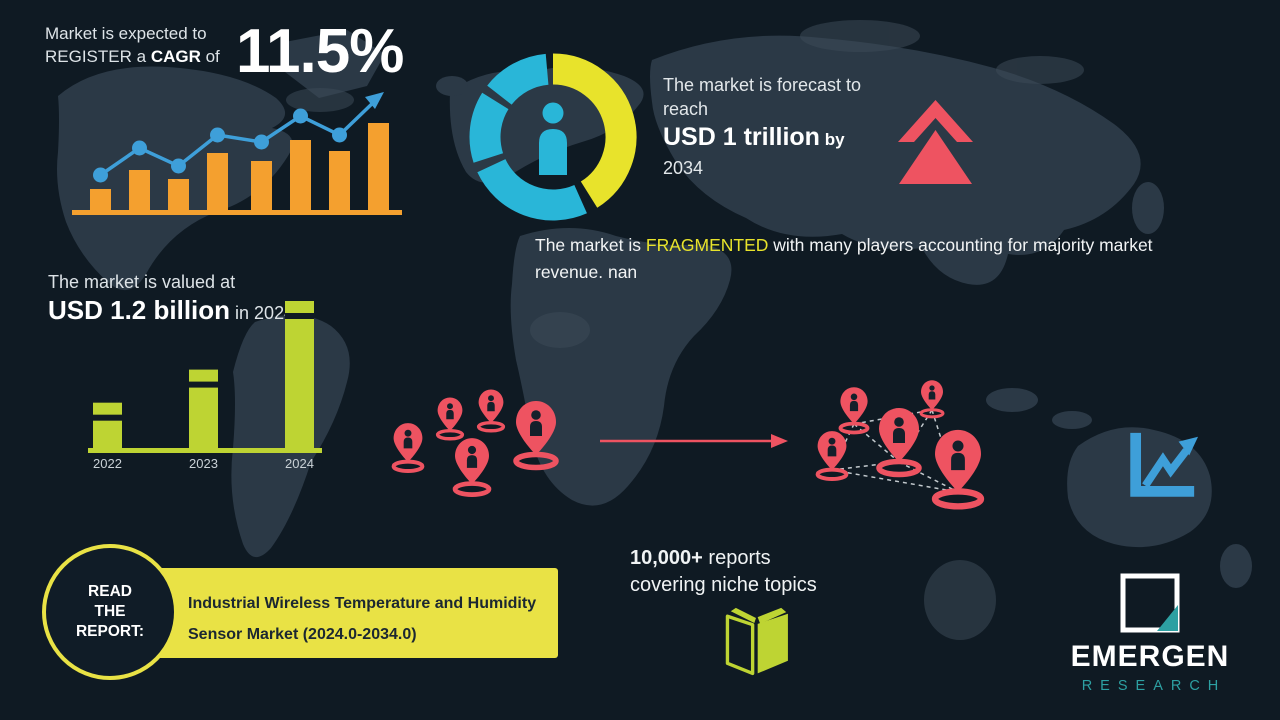  What do you see at coordinates (302, 634) in the screenshot?
I see `report-title-line2: Sensor Market (2024.0-2034.0)` at bounding box center [302, 634].